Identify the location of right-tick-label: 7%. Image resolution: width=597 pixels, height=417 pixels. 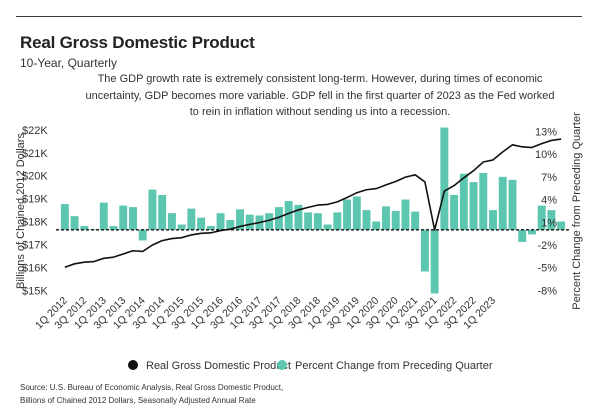
(549, 178).